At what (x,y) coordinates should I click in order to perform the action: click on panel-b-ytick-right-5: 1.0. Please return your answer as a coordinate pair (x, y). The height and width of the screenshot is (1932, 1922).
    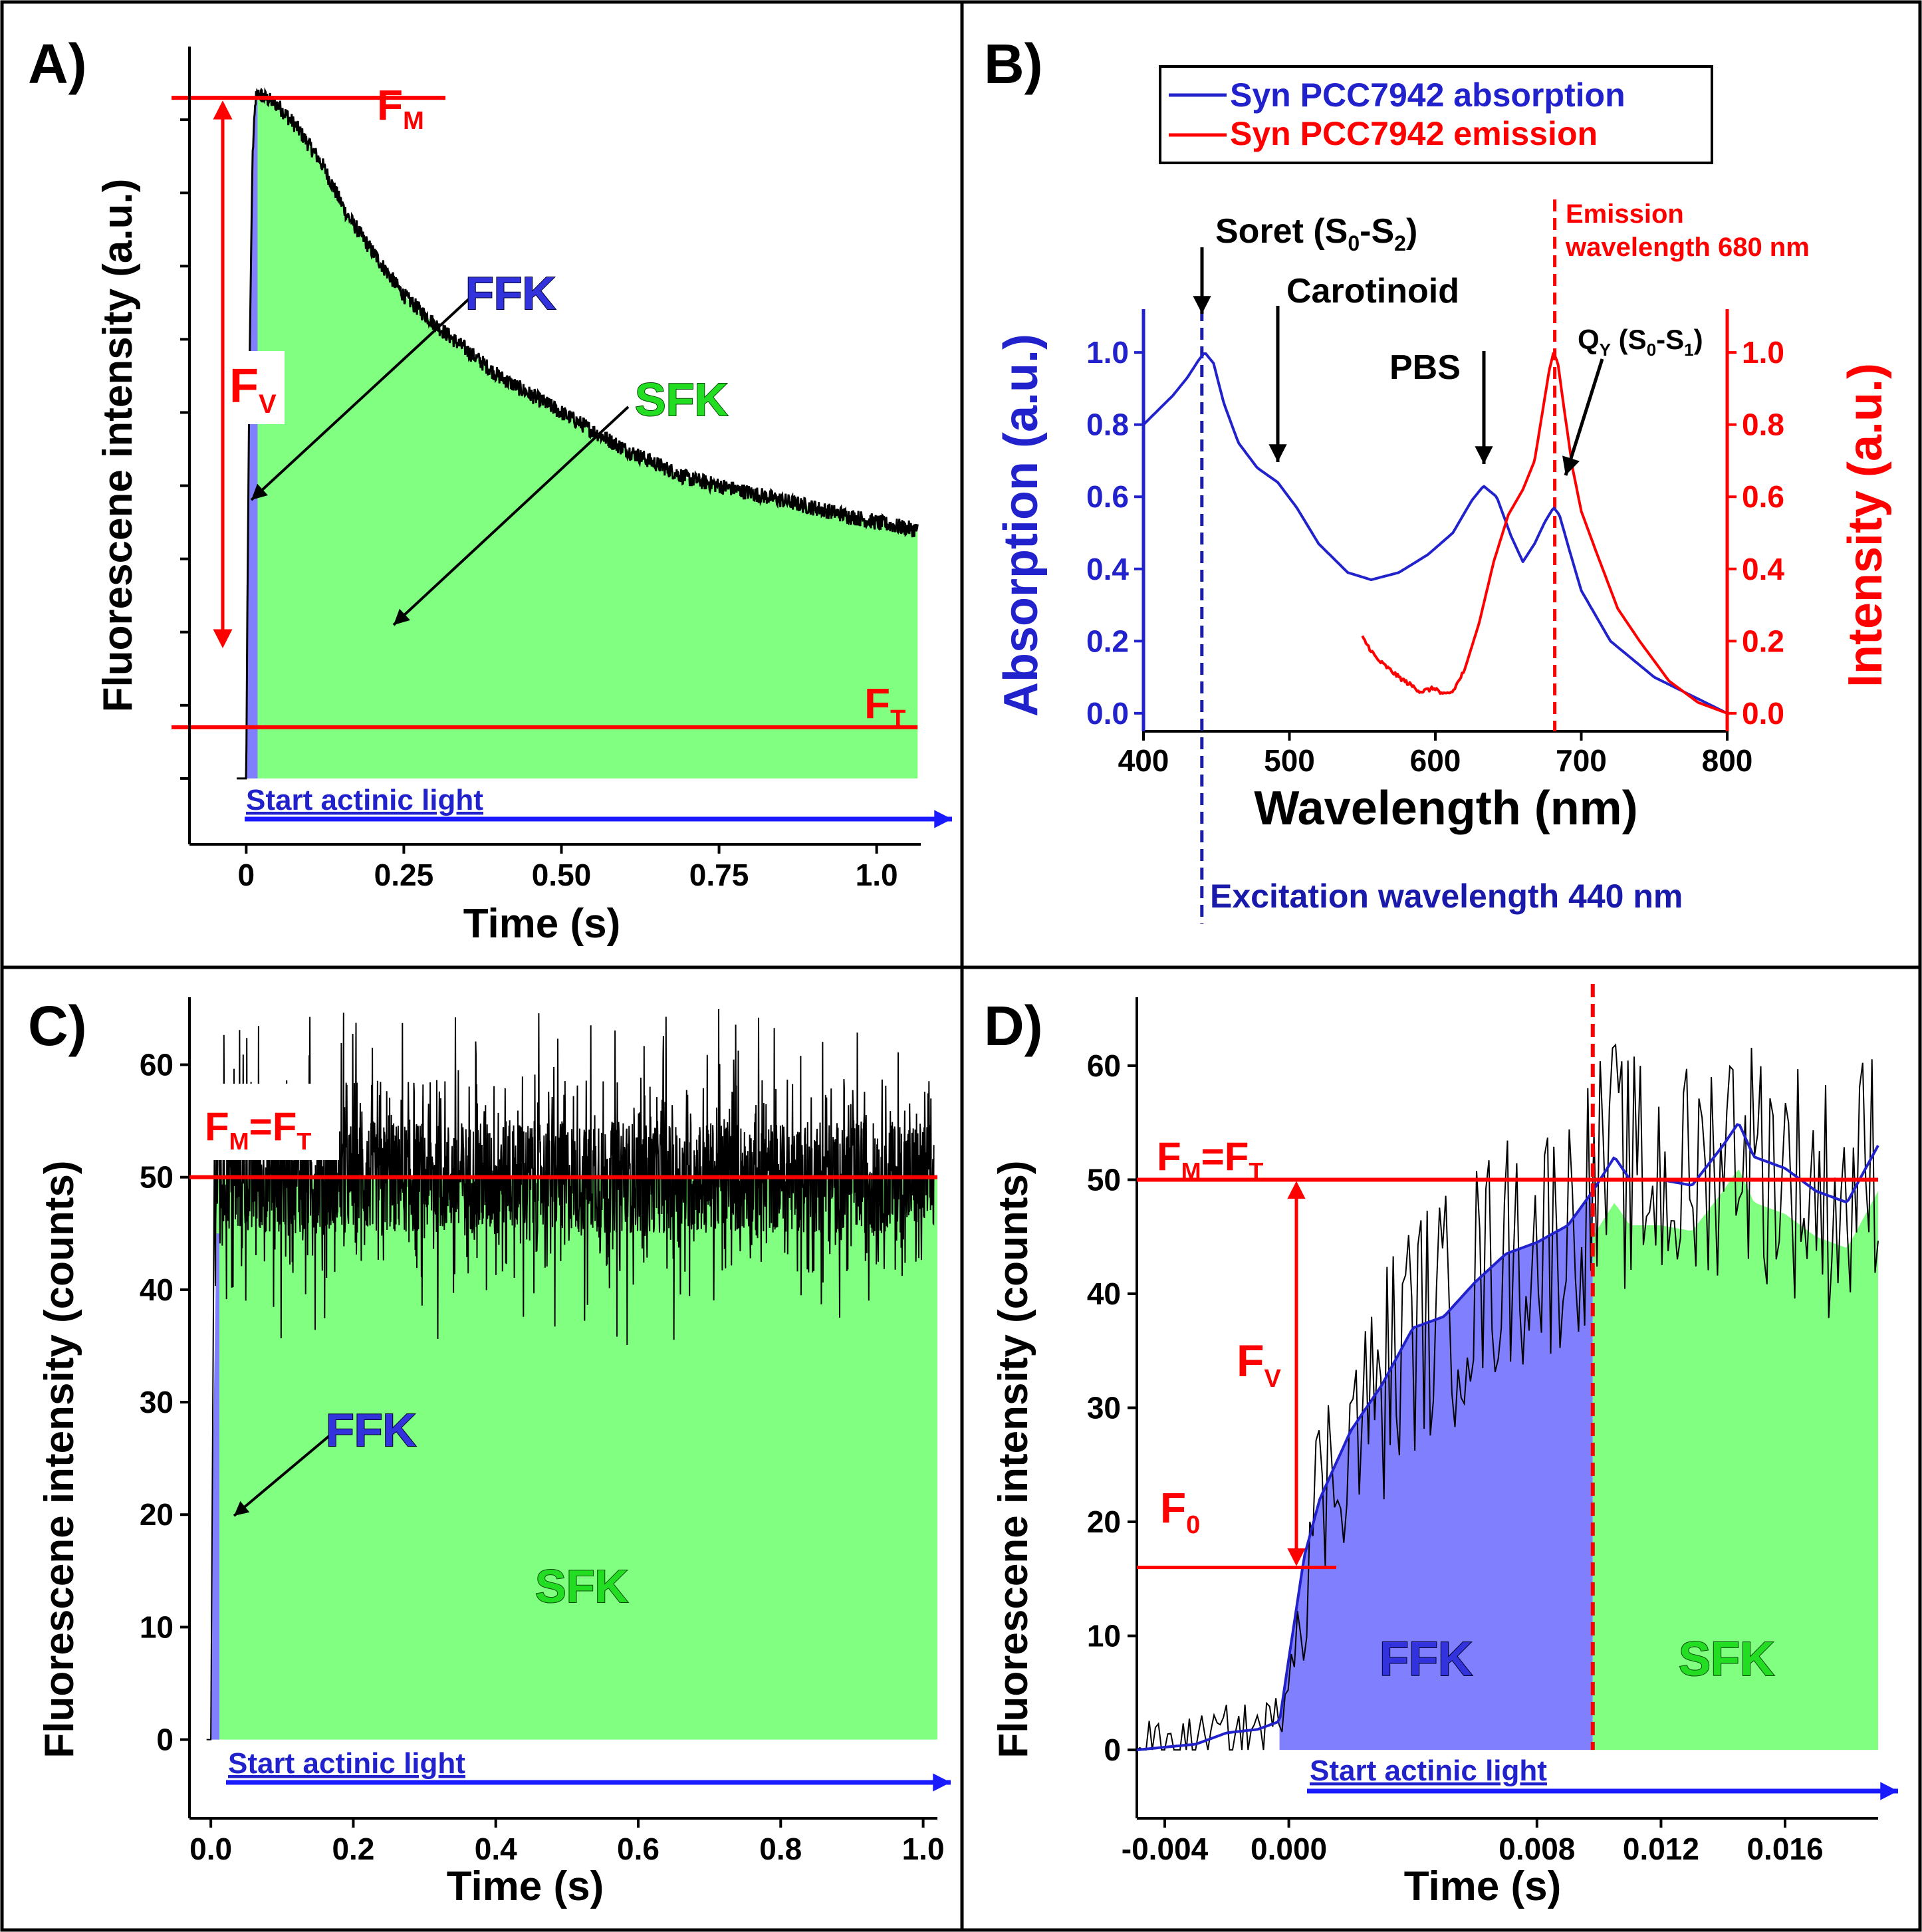
    Looking at the image, I should click on (1763, 352).